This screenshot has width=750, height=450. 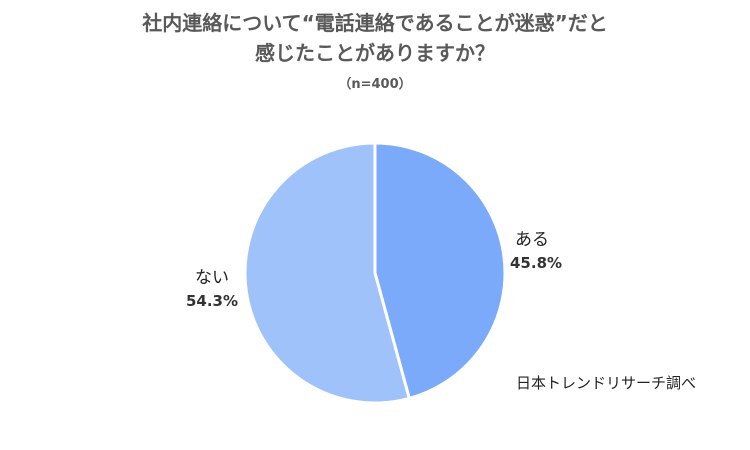 I want to click on slice-label-value: 54.3%, so click(x=212, y=301).